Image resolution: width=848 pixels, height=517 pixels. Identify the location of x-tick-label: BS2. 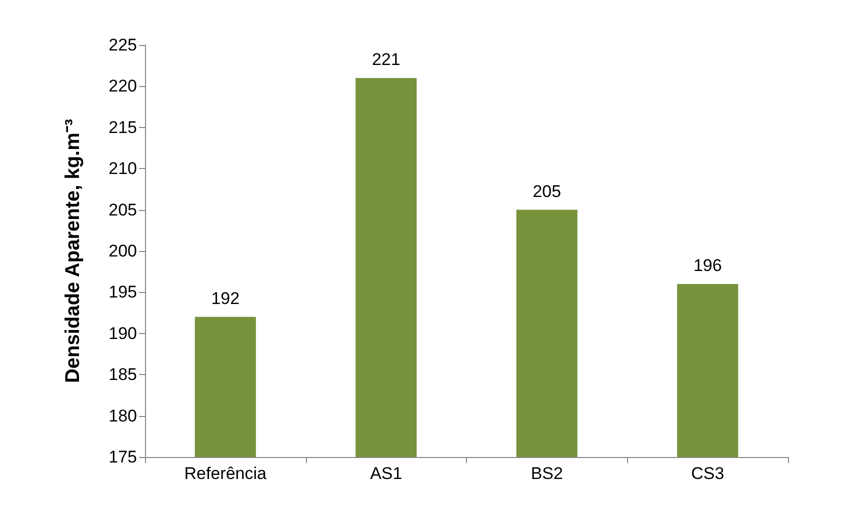
(546, 473).